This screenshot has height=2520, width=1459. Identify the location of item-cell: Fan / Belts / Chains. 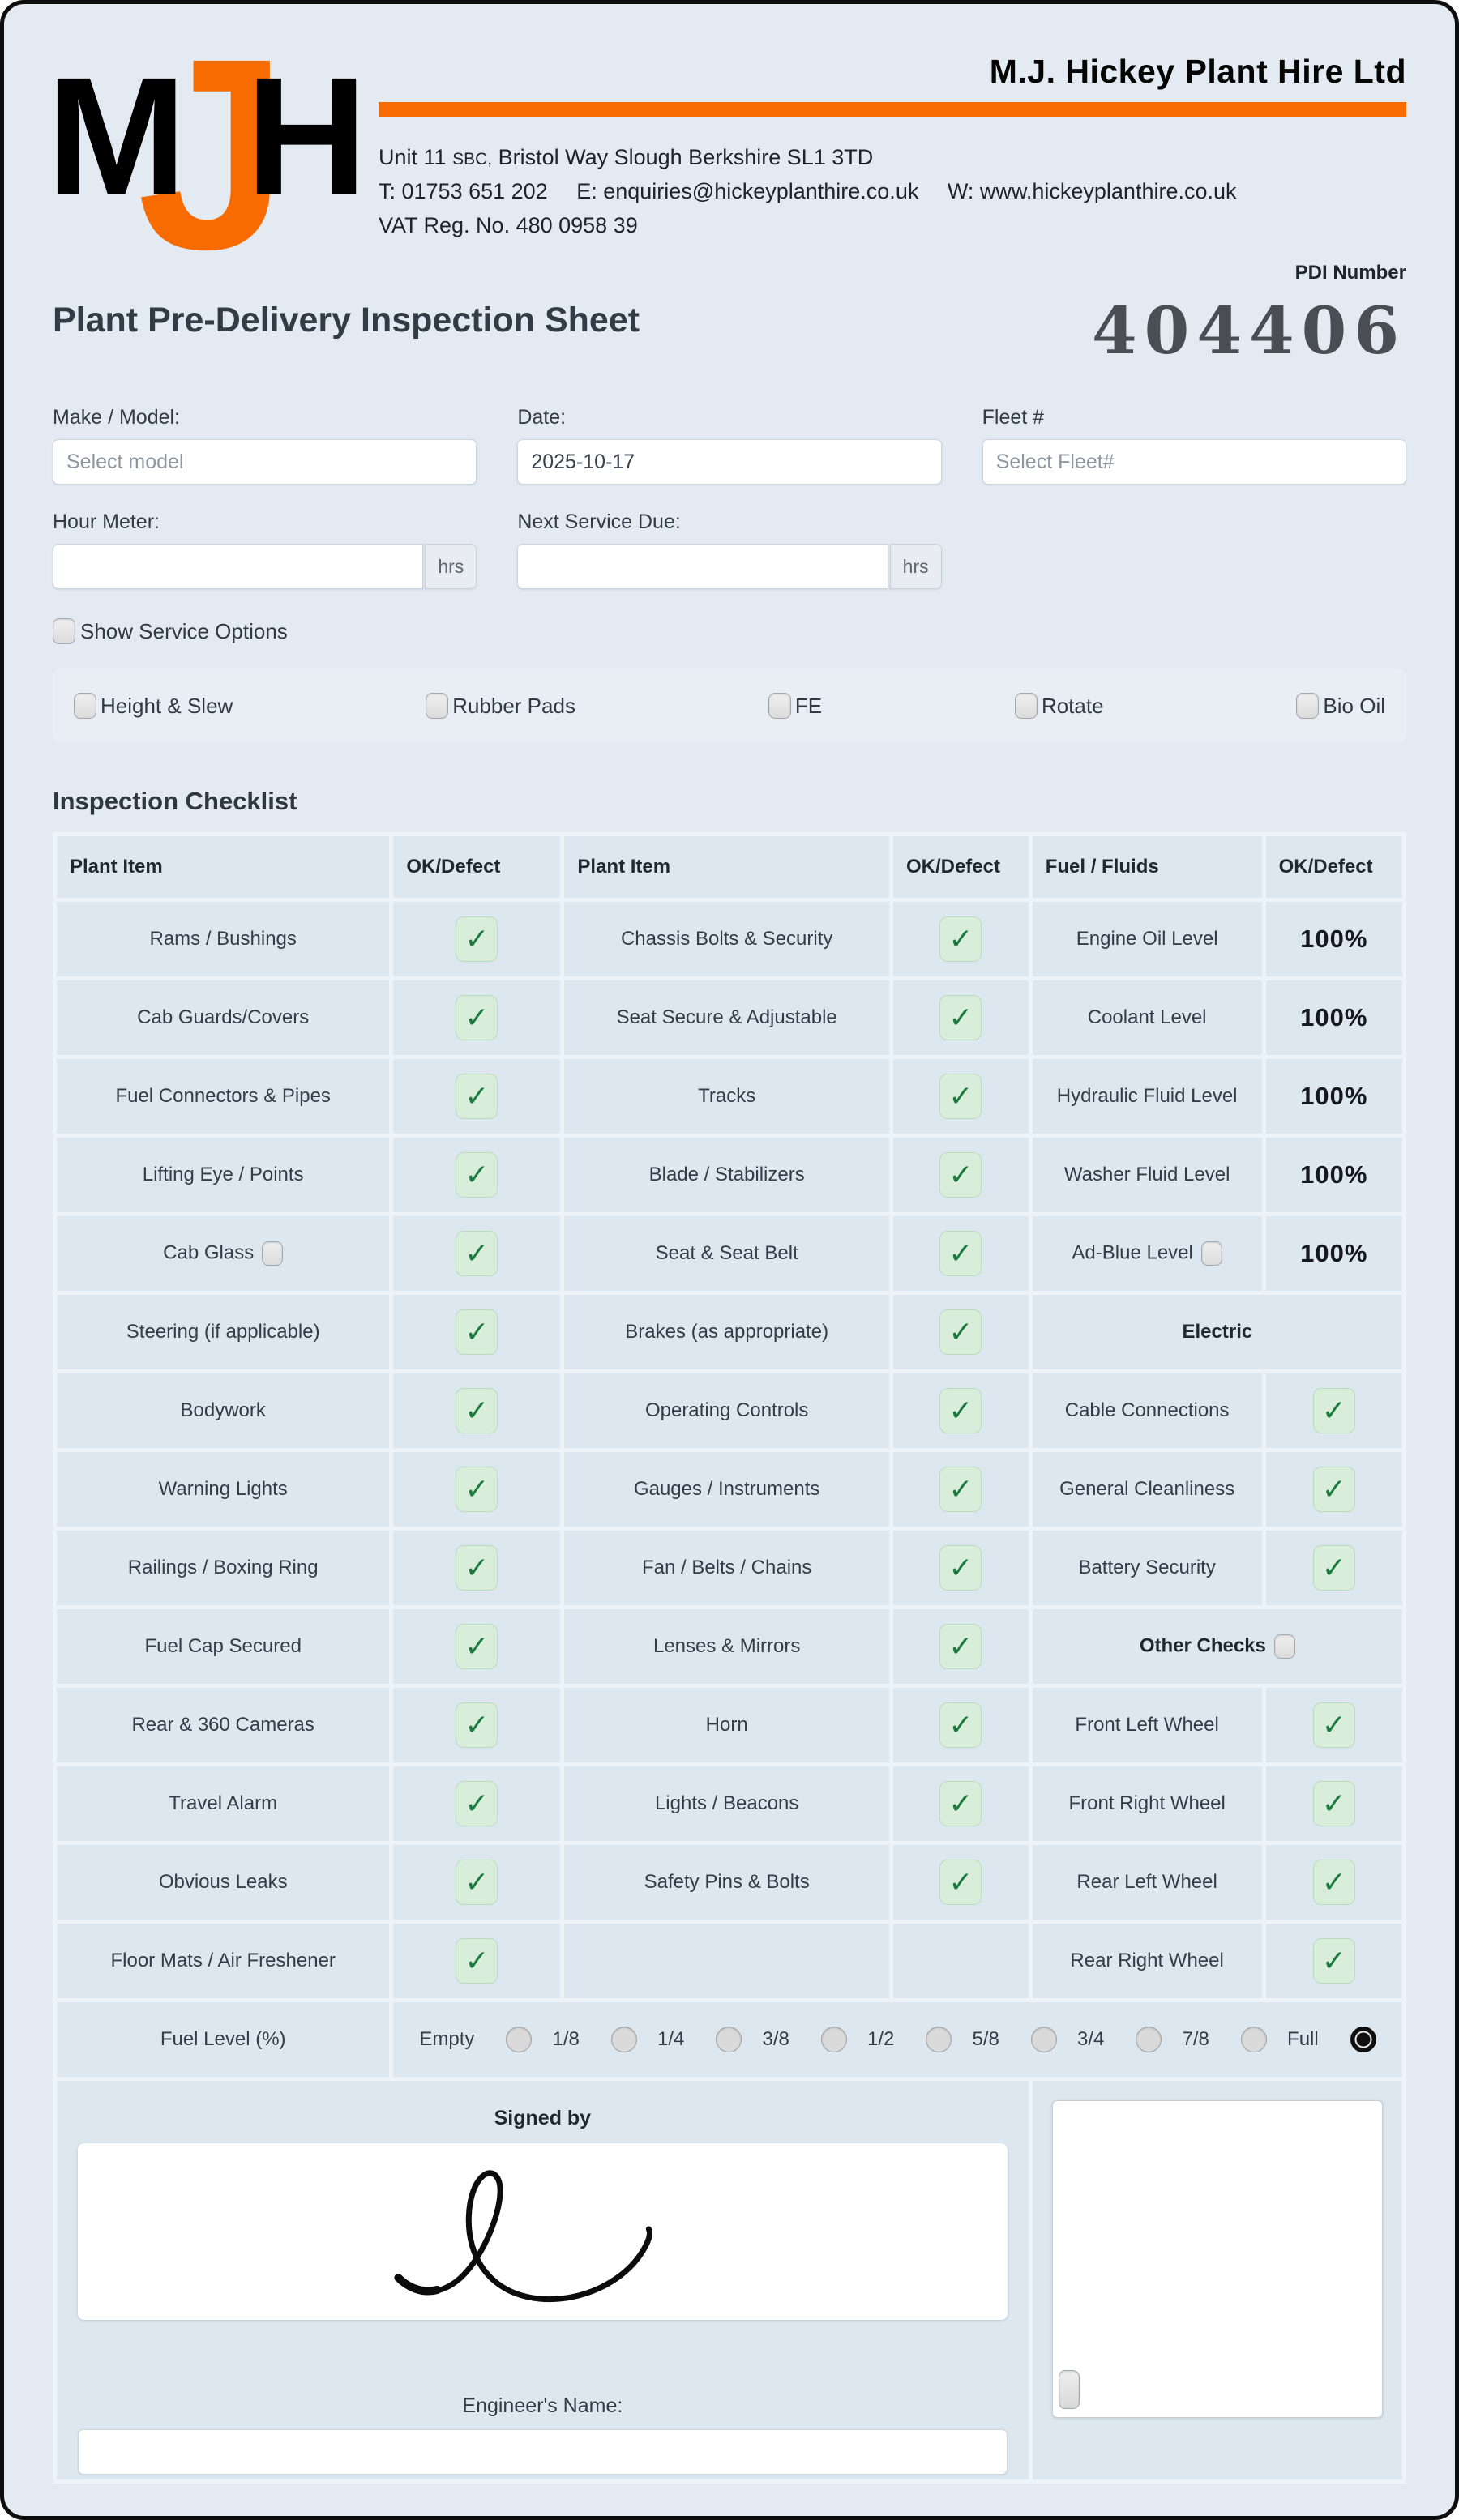
(727, 1568).